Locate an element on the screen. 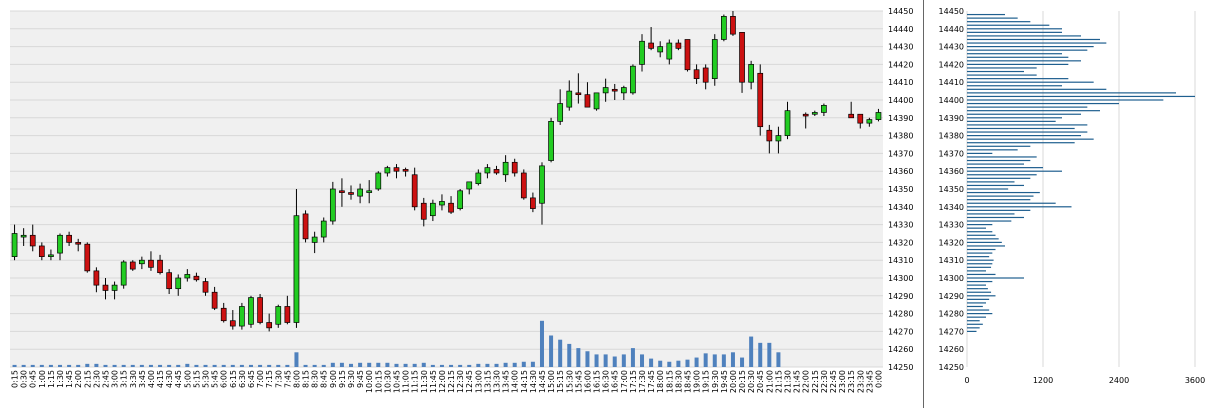 This screenshot has height=408, width=1211. price-tick-label: 14370 is located at coordinates (900, 153).